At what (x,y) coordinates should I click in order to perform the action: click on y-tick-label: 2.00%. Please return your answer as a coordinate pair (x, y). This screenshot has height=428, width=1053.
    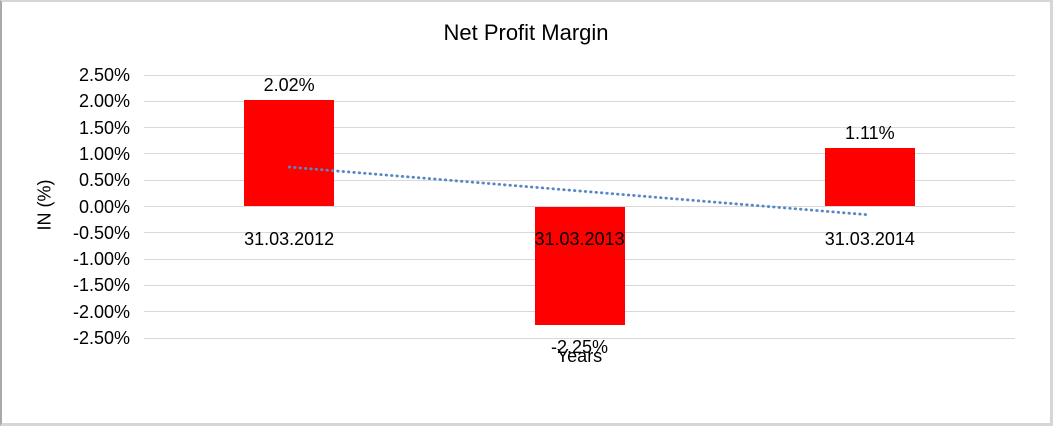
    Looking at the image, I should click on (104, 101).